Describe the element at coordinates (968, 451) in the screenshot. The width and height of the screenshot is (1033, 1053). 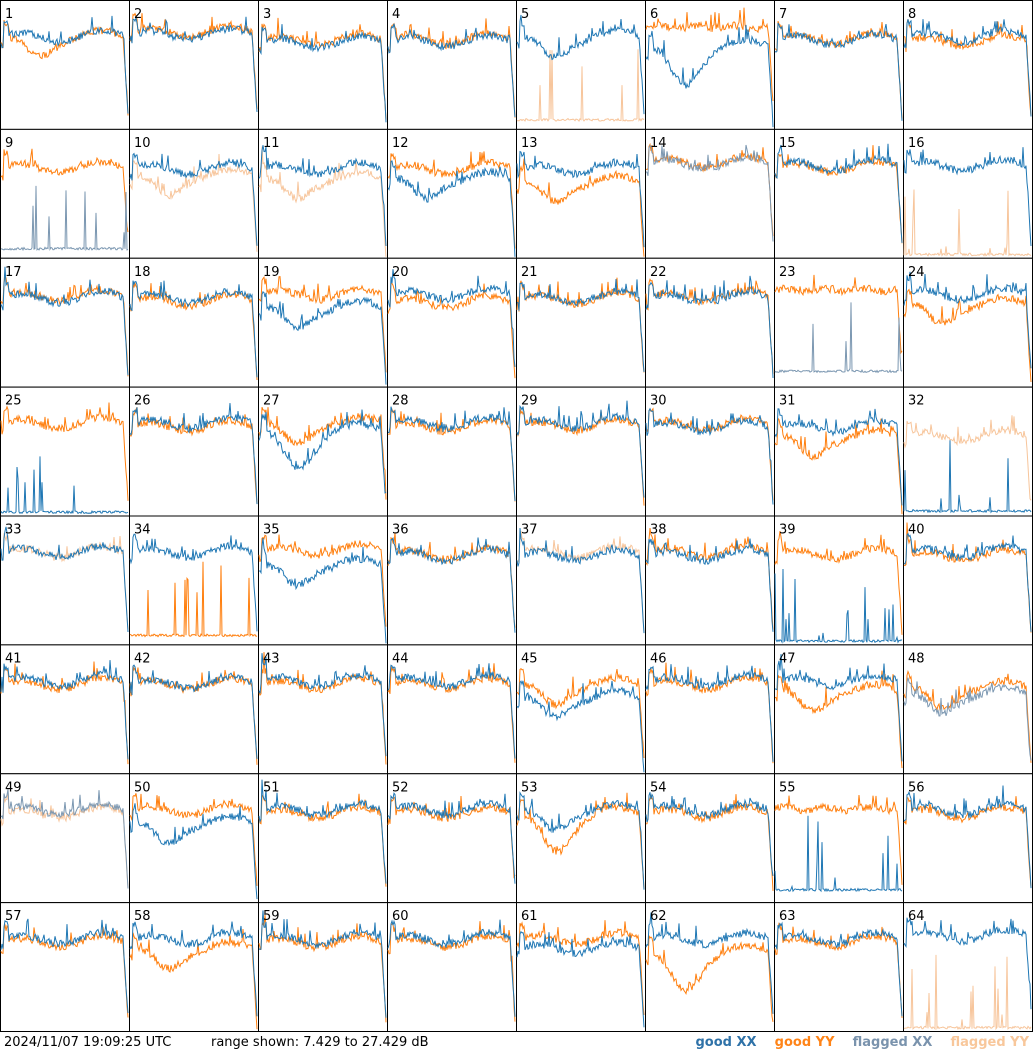
I see `panel-32: 32` at that location.